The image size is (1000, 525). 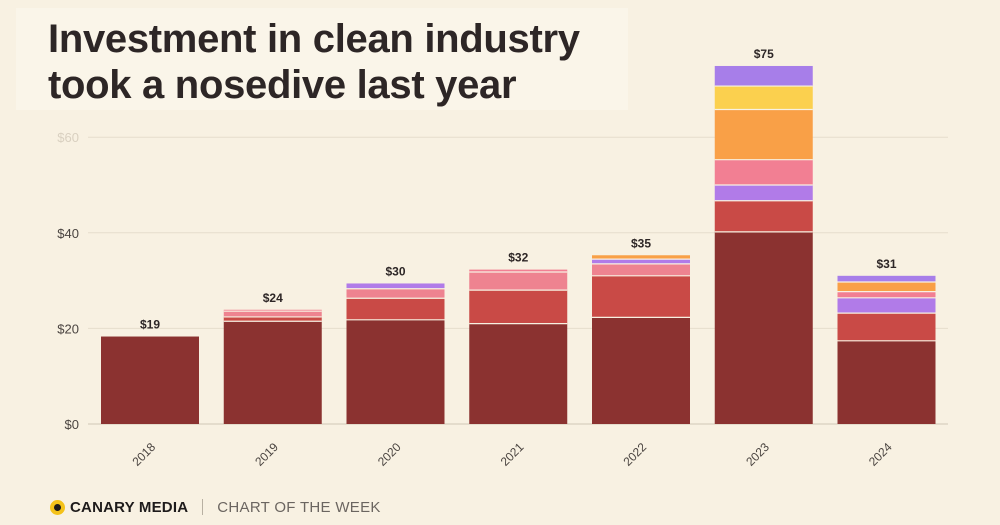 What do you see at coordinates (634, 454) in the screenshot?
I see `x-tick-label: 2022` at bounding box center [634, 454].